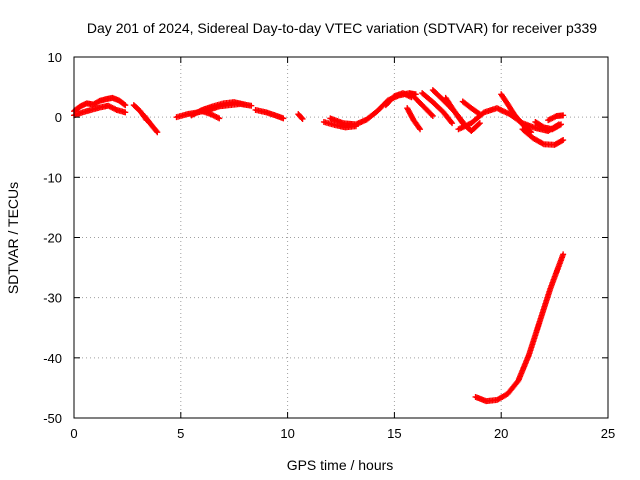  I want to click on y-tick-label: -50, so click(52, 418).